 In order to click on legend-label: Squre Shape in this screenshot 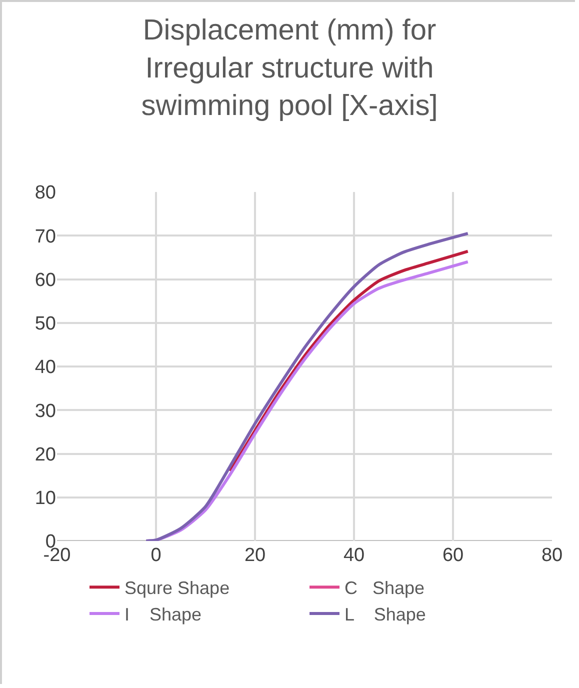, I will do `click(177, 588)`.